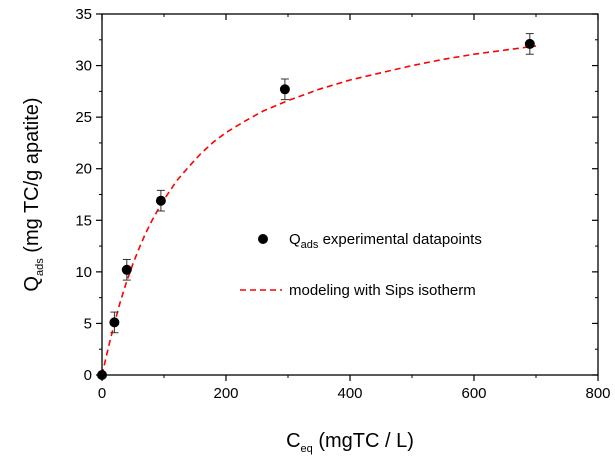 Image resolution: width=615 pixels, height=462 pixels. I want to click on x-axis-title: Ceq (mgTC / L), so click(350, 442).